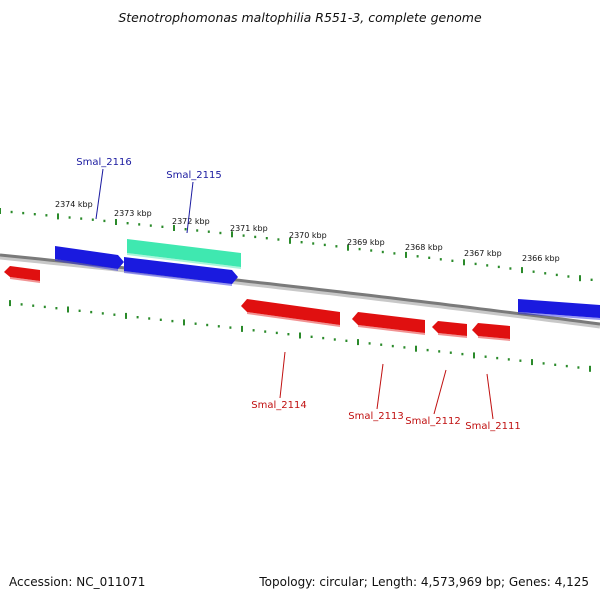 The image size is (600, 600). What do you see at coordinates (300, 336) in the screenshot?
I see `inner-tick-track` at bounding box center [300, 336].